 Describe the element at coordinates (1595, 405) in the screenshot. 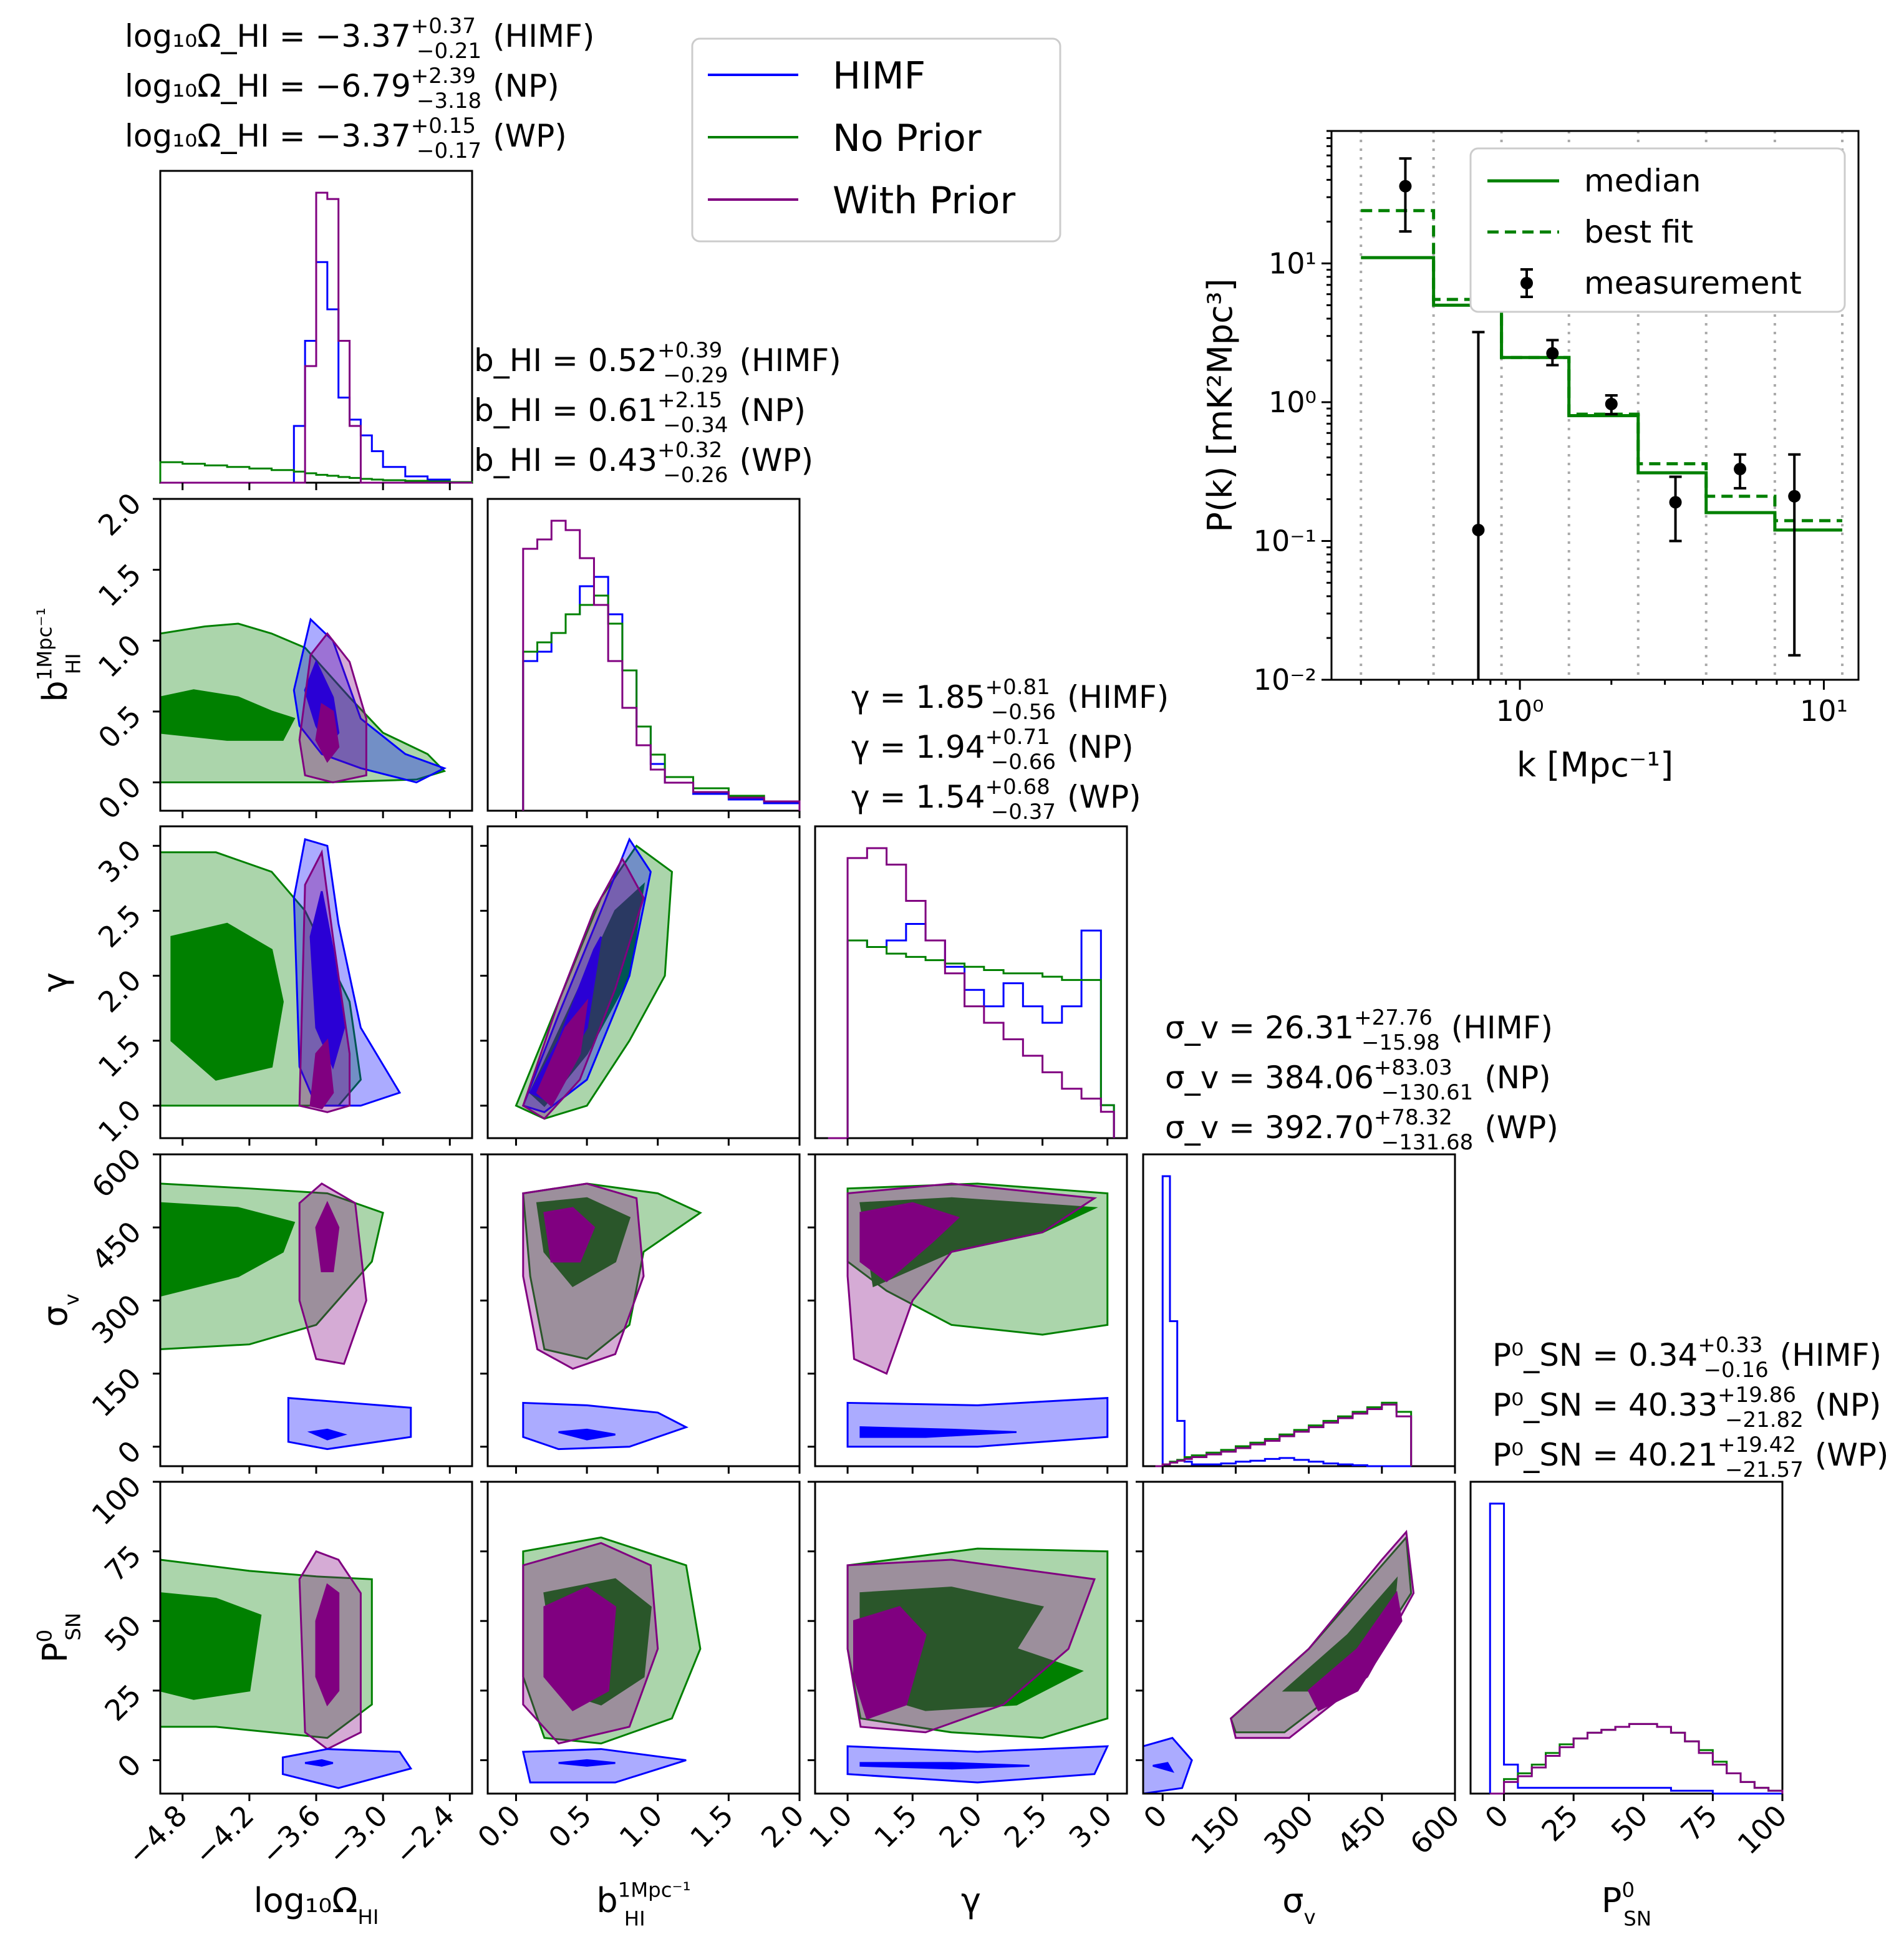

I see `pk-frame` at that location.